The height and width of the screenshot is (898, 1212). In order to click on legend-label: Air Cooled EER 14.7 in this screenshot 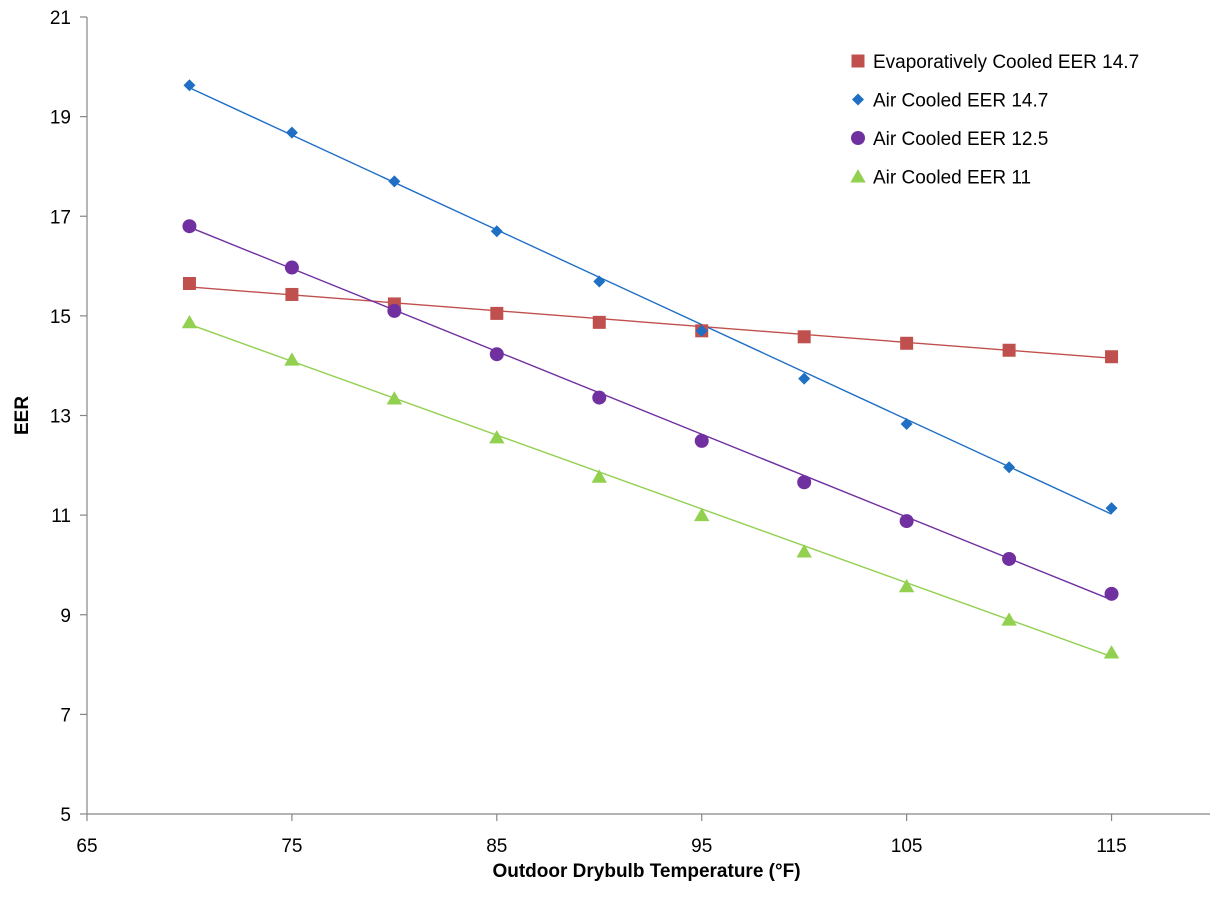, I will do `click(960, 101)`.